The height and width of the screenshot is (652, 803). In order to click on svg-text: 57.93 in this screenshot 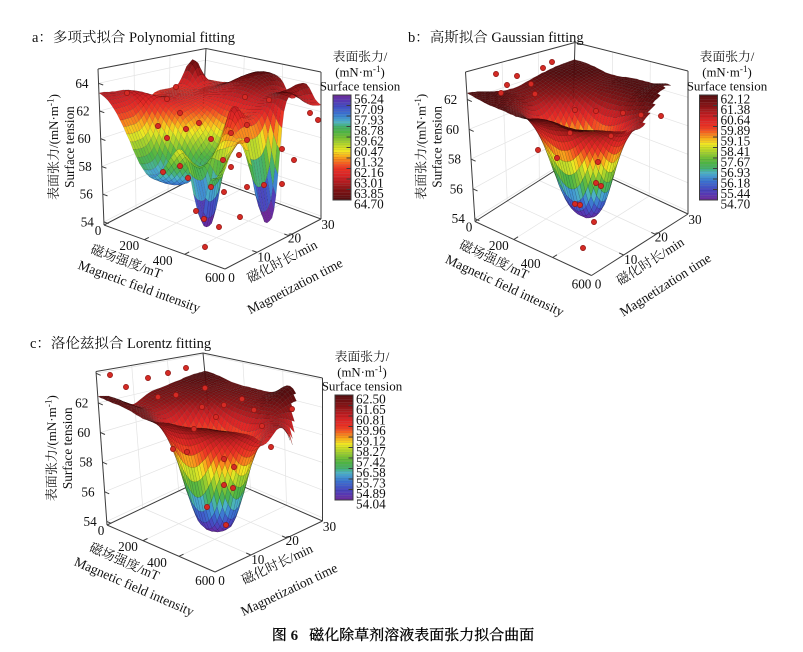, I will do `click(369, 120)`.